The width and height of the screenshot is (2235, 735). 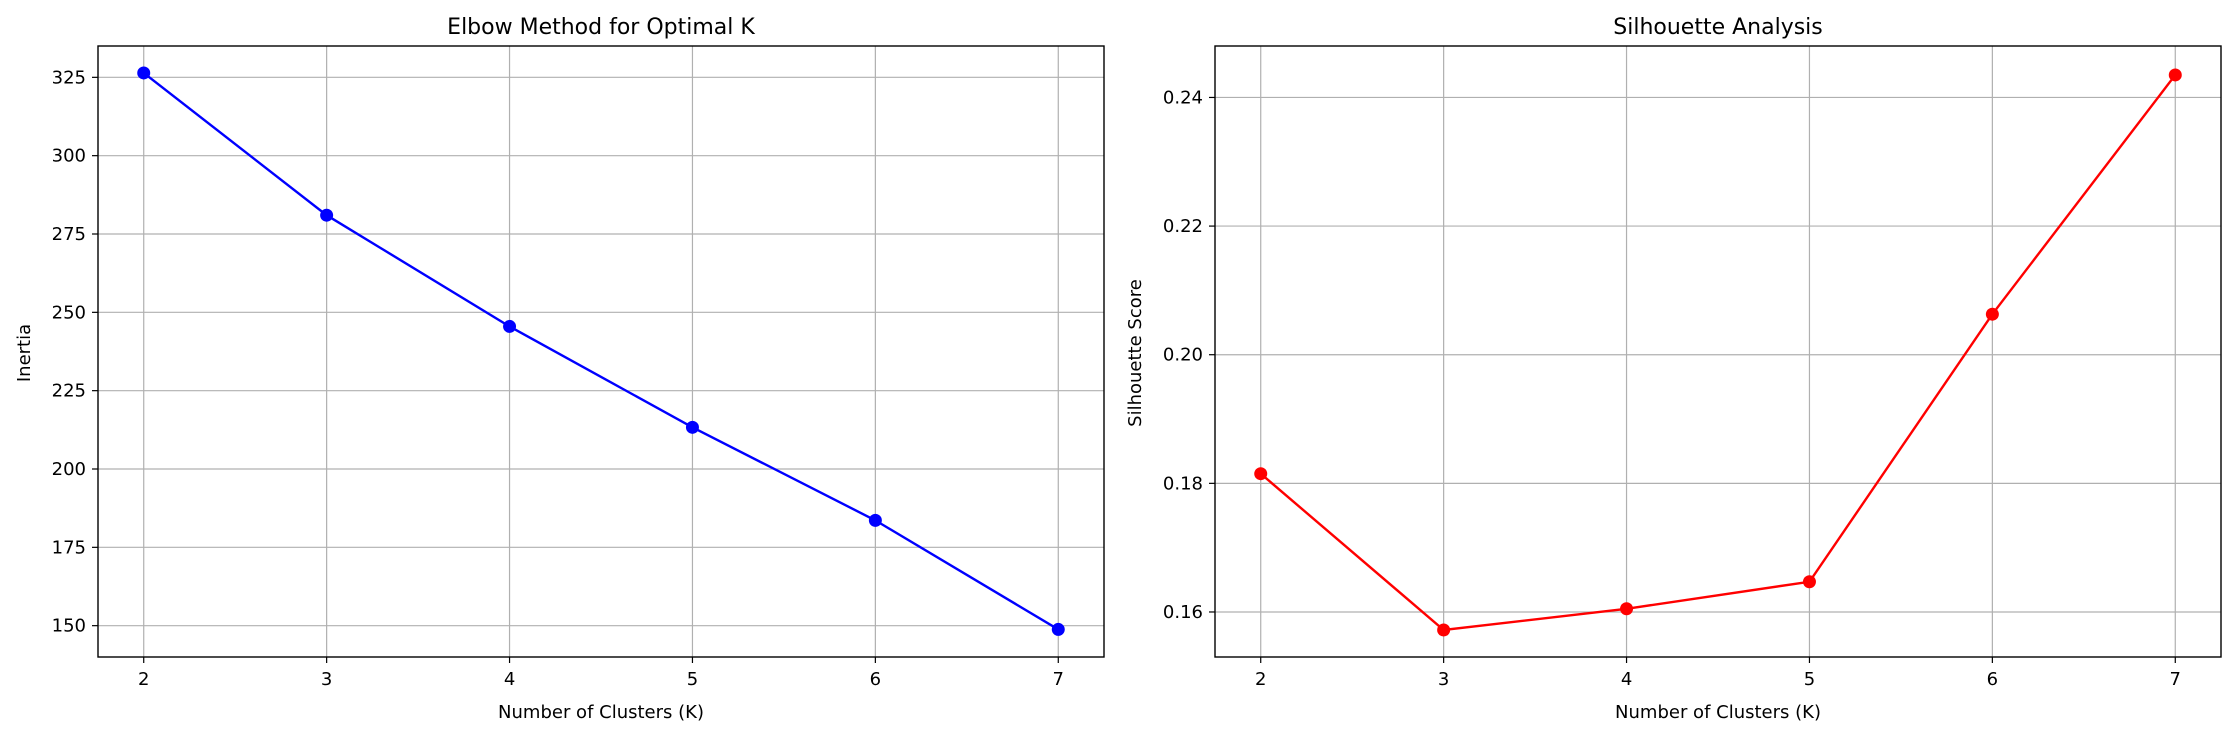 I want to click on y-axis-label: Inertia, so click(x=24, y=353).